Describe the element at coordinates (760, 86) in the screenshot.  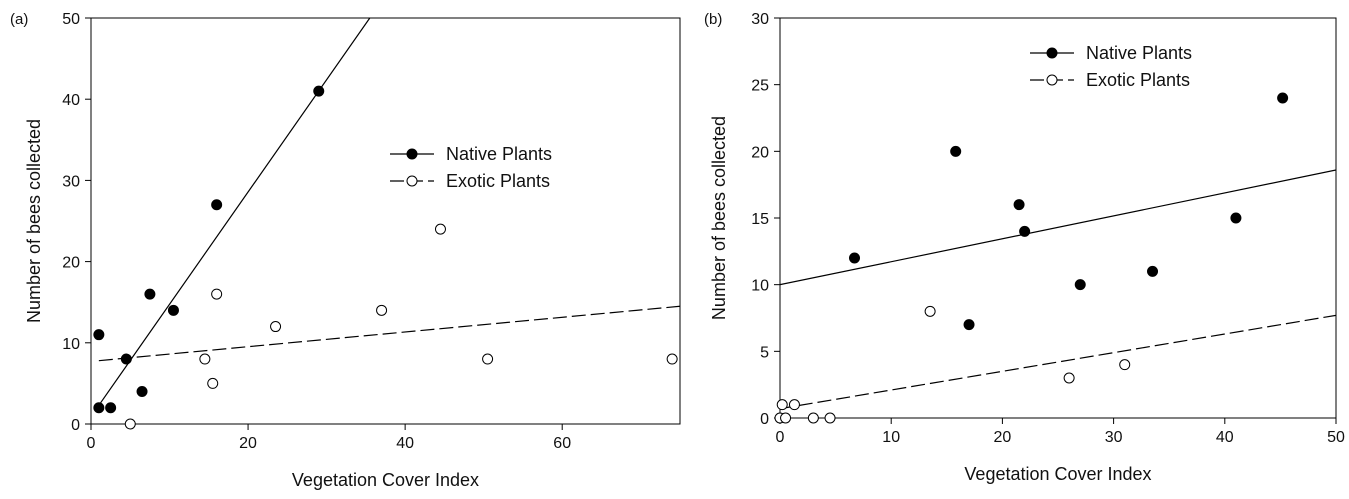
I see `y-tick-label: 25` at that location.